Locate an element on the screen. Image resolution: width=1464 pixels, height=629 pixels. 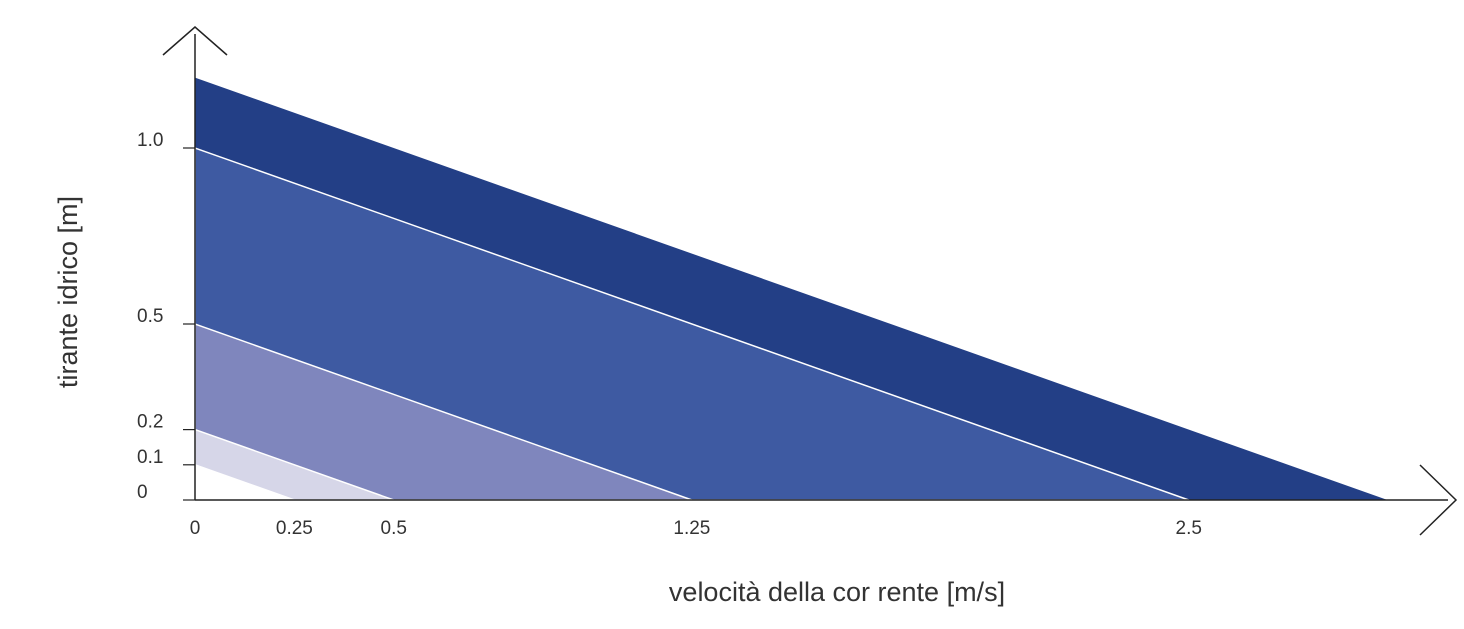
x-tick-label-4: 2.5 is located at coordinates (1189, 528).